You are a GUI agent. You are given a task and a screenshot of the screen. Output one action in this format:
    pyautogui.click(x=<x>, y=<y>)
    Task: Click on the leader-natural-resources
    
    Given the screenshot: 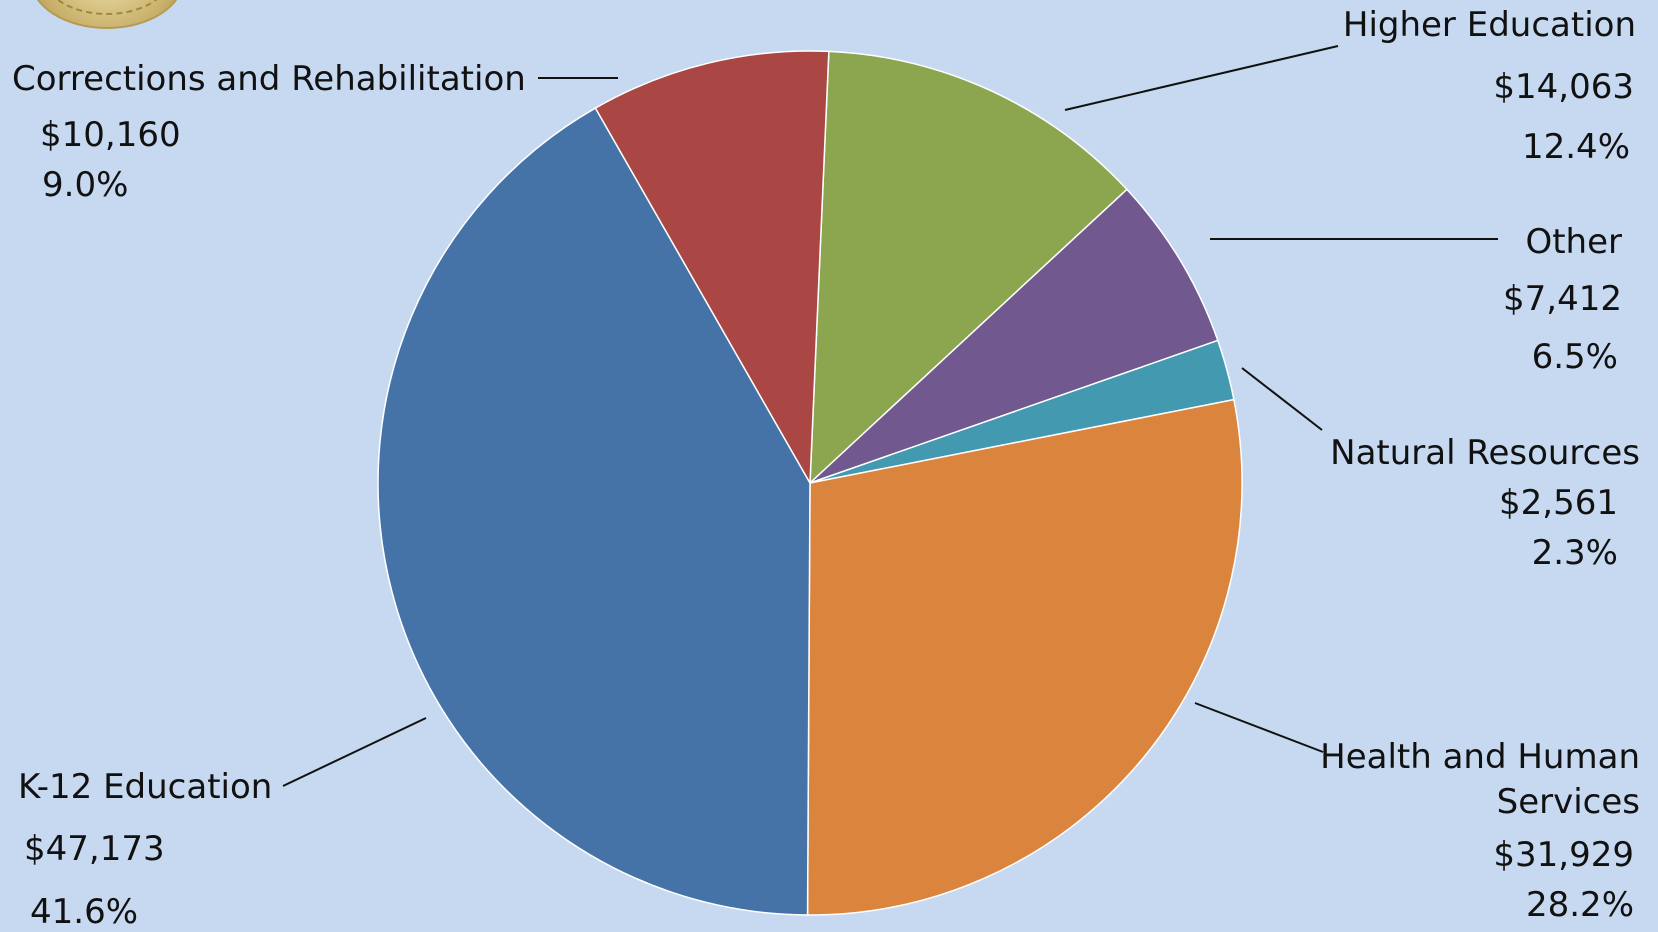 What is the action you would take?
    pyautogui.click(x=1282, y=399)
    